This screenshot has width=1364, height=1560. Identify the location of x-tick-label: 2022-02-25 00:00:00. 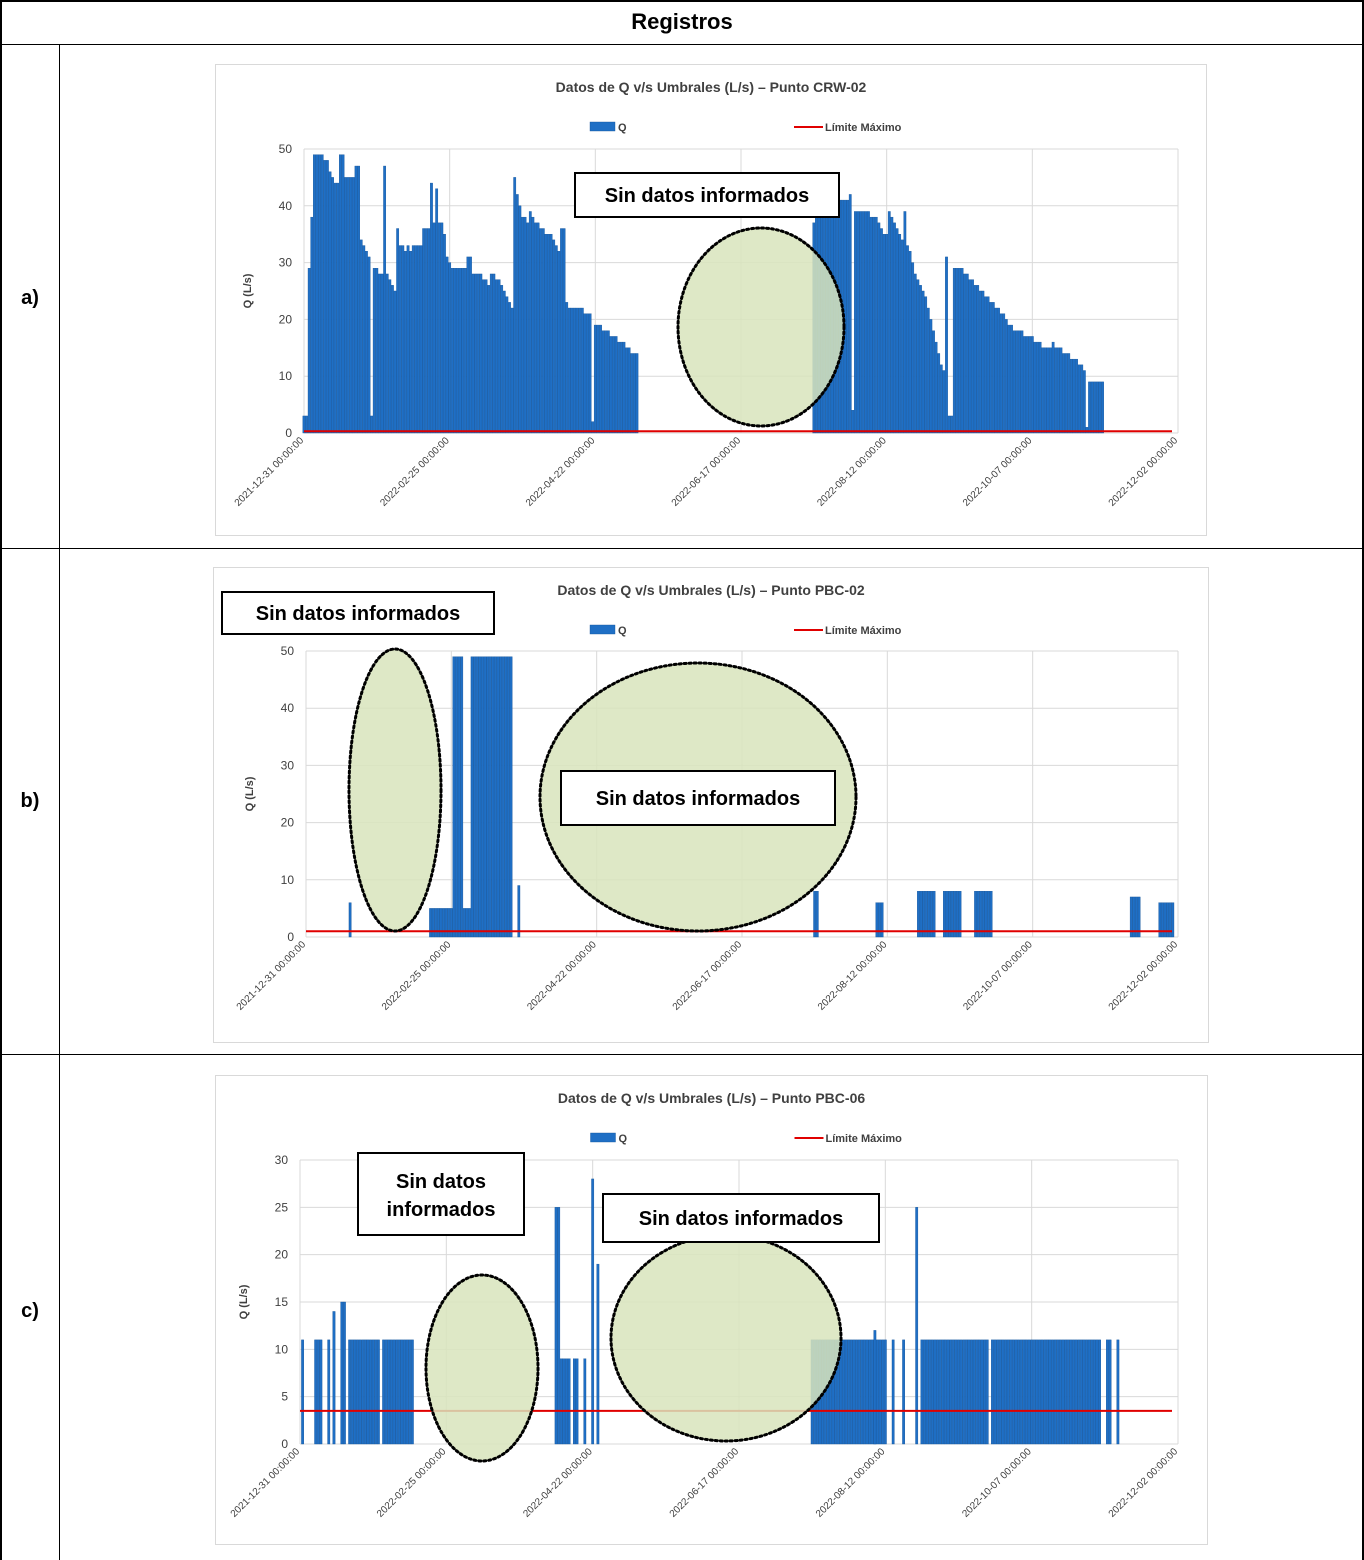
(415, 472).